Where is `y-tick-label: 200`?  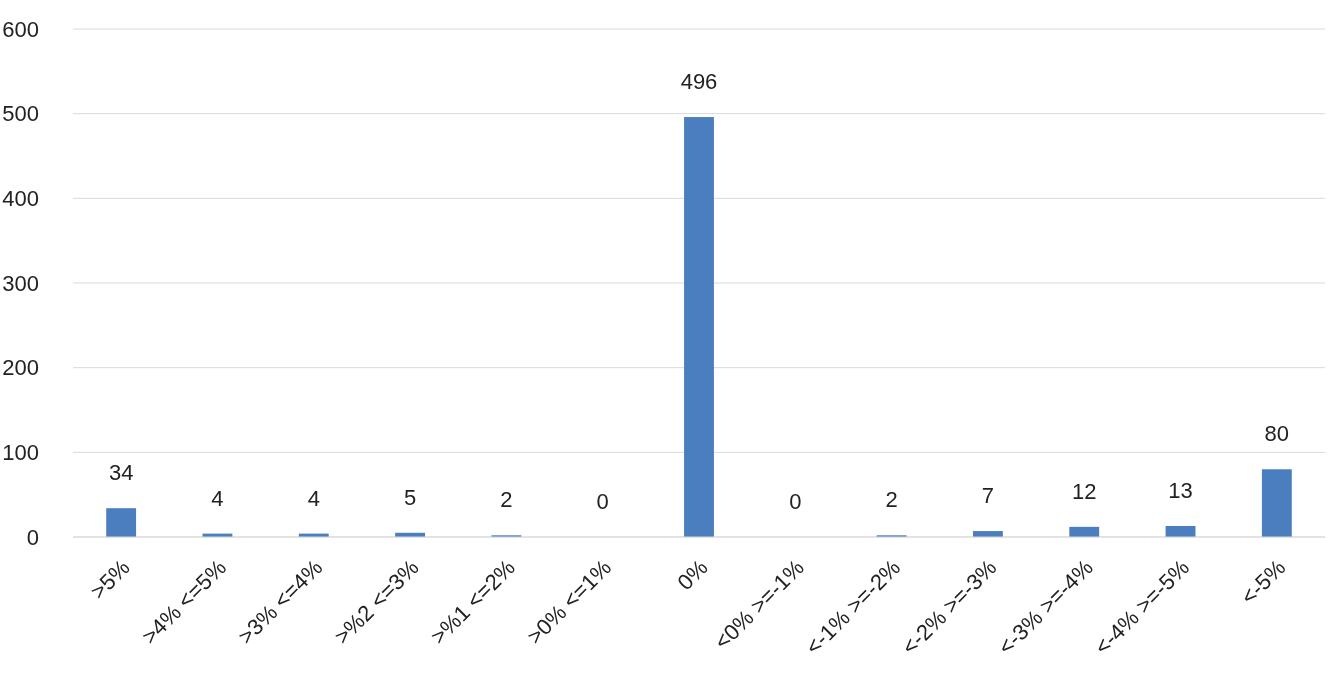
y-tick-label: 200 is located at coordinates (20, 368).